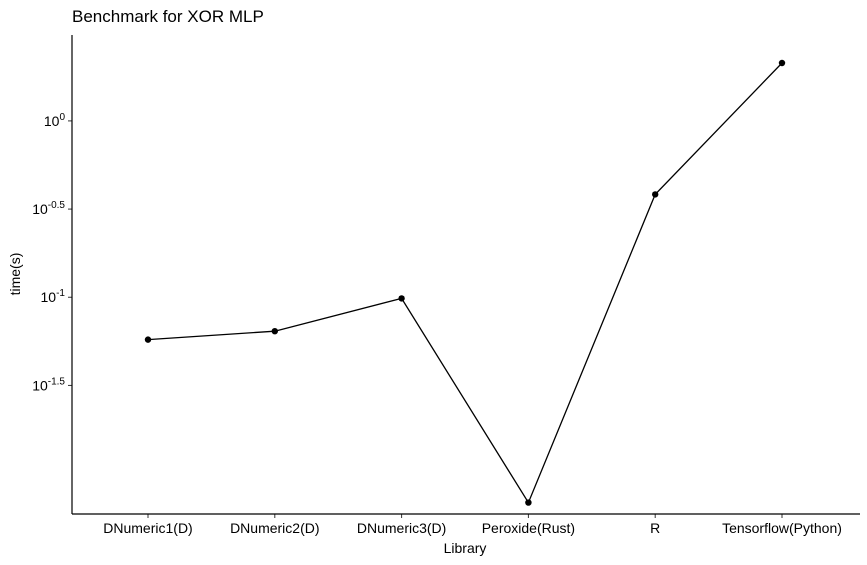 This screenshot has height=565, width=867. What do you see at coordinates (401, 528) in the screenshot?
I see `x-tick-label: DNumeric3(D)` at bounding box center [401, 528].